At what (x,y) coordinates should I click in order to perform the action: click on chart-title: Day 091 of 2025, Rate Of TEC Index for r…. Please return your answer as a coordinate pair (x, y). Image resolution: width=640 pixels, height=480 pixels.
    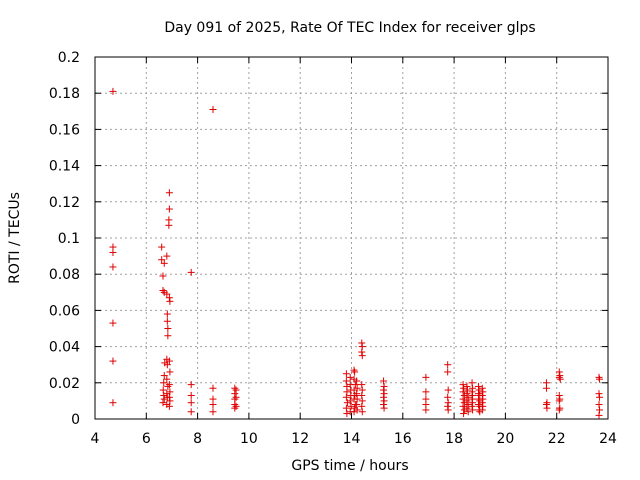
    Looking at the image, I should click on (349, 28).